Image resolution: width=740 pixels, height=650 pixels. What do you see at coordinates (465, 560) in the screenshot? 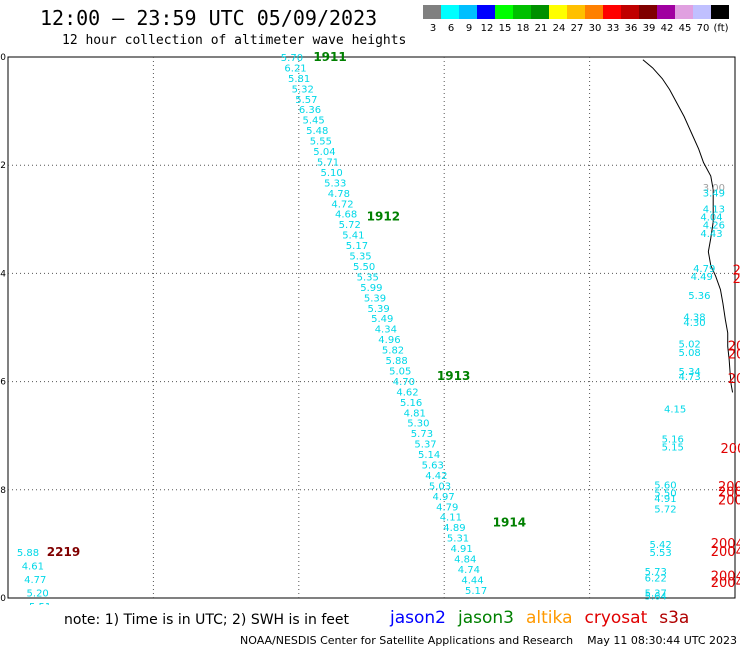
I see `wave-height-value: 4.84` at bounding box center [465, 560].